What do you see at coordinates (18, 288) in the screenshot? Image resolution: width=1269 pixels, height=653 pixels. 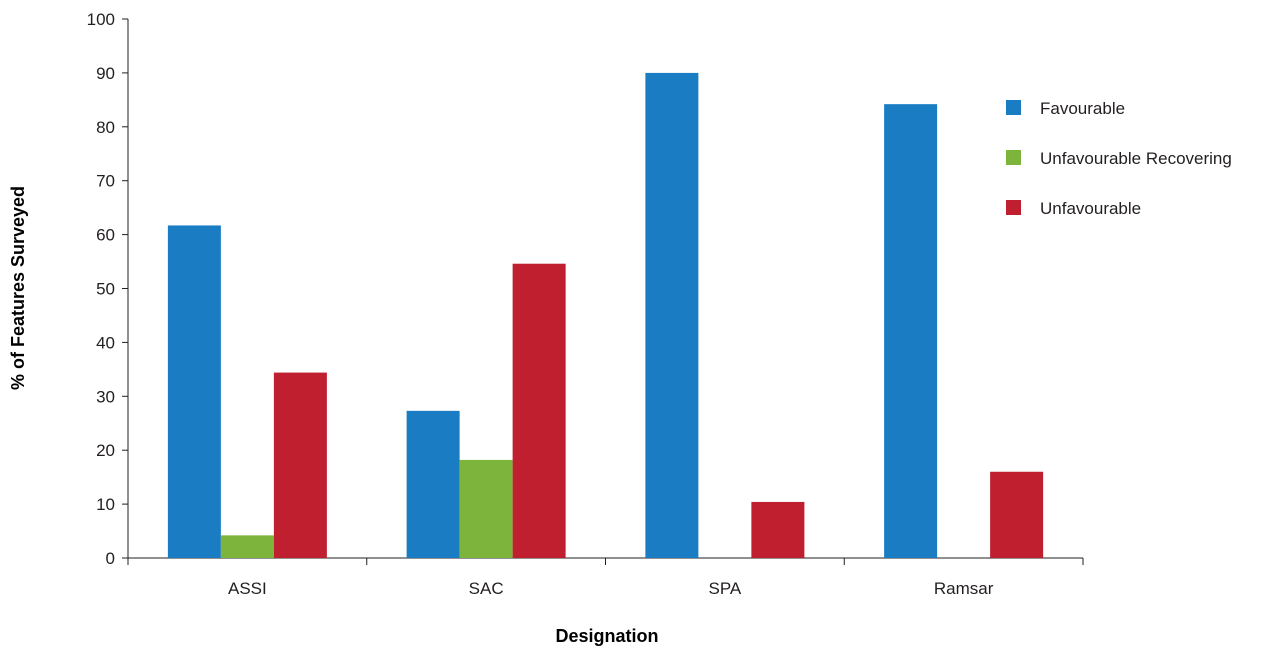 I see `y-axis-title: % of Features Surveyed` at bounding box center [18, 288].